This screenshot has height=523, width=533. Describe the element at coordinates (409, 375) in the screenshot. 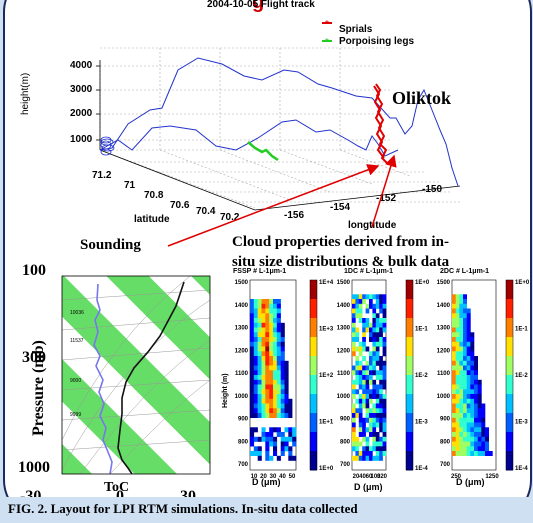

I see `colorbar-frame` at that location.